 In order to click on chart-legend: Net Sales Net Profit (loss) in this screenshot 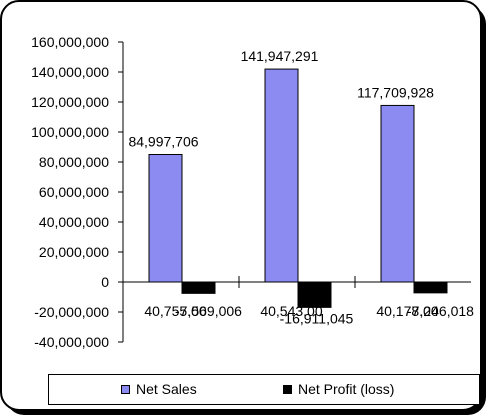, I will do `click(264, 389)`.